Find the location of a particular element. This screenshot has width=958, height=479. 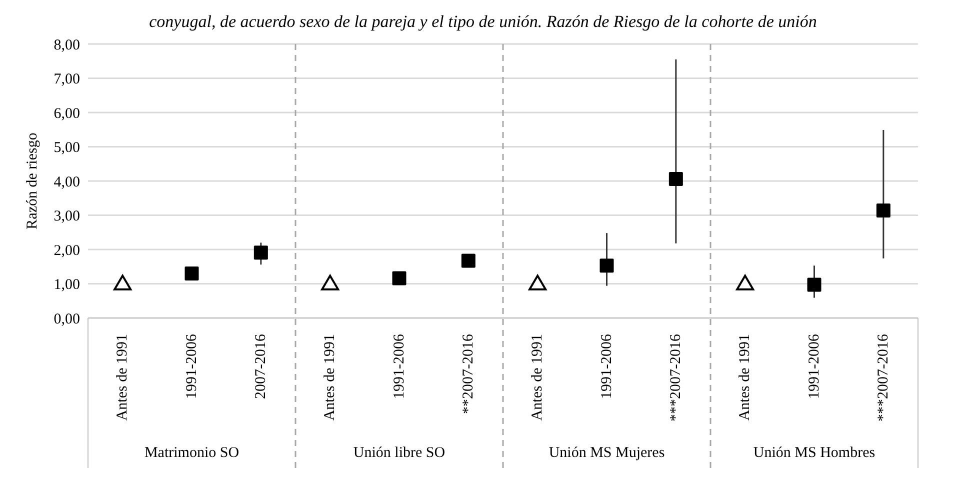

y-tick-label: 8,00 is located at coordinates (67, 45).